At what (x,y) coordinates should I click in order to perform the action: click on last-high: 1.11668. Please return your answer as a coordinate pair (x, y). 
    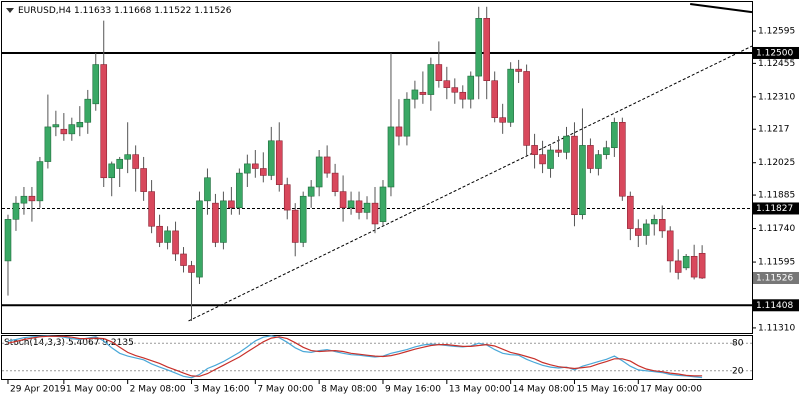
    Looking at the image, I should click on (132, 11).